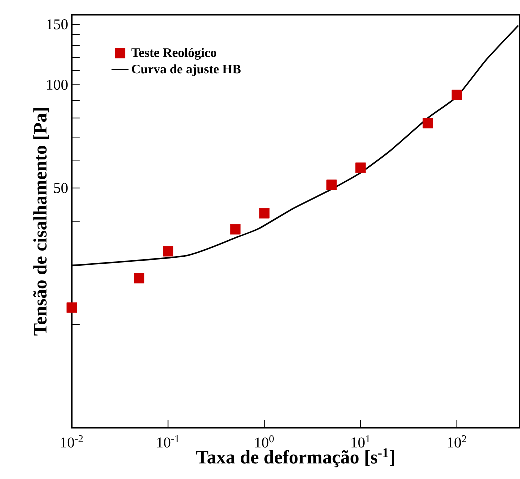  Describe the element at coordinates (61, 188) in the screenshot. I see `y-tick-label: 50` at that location.